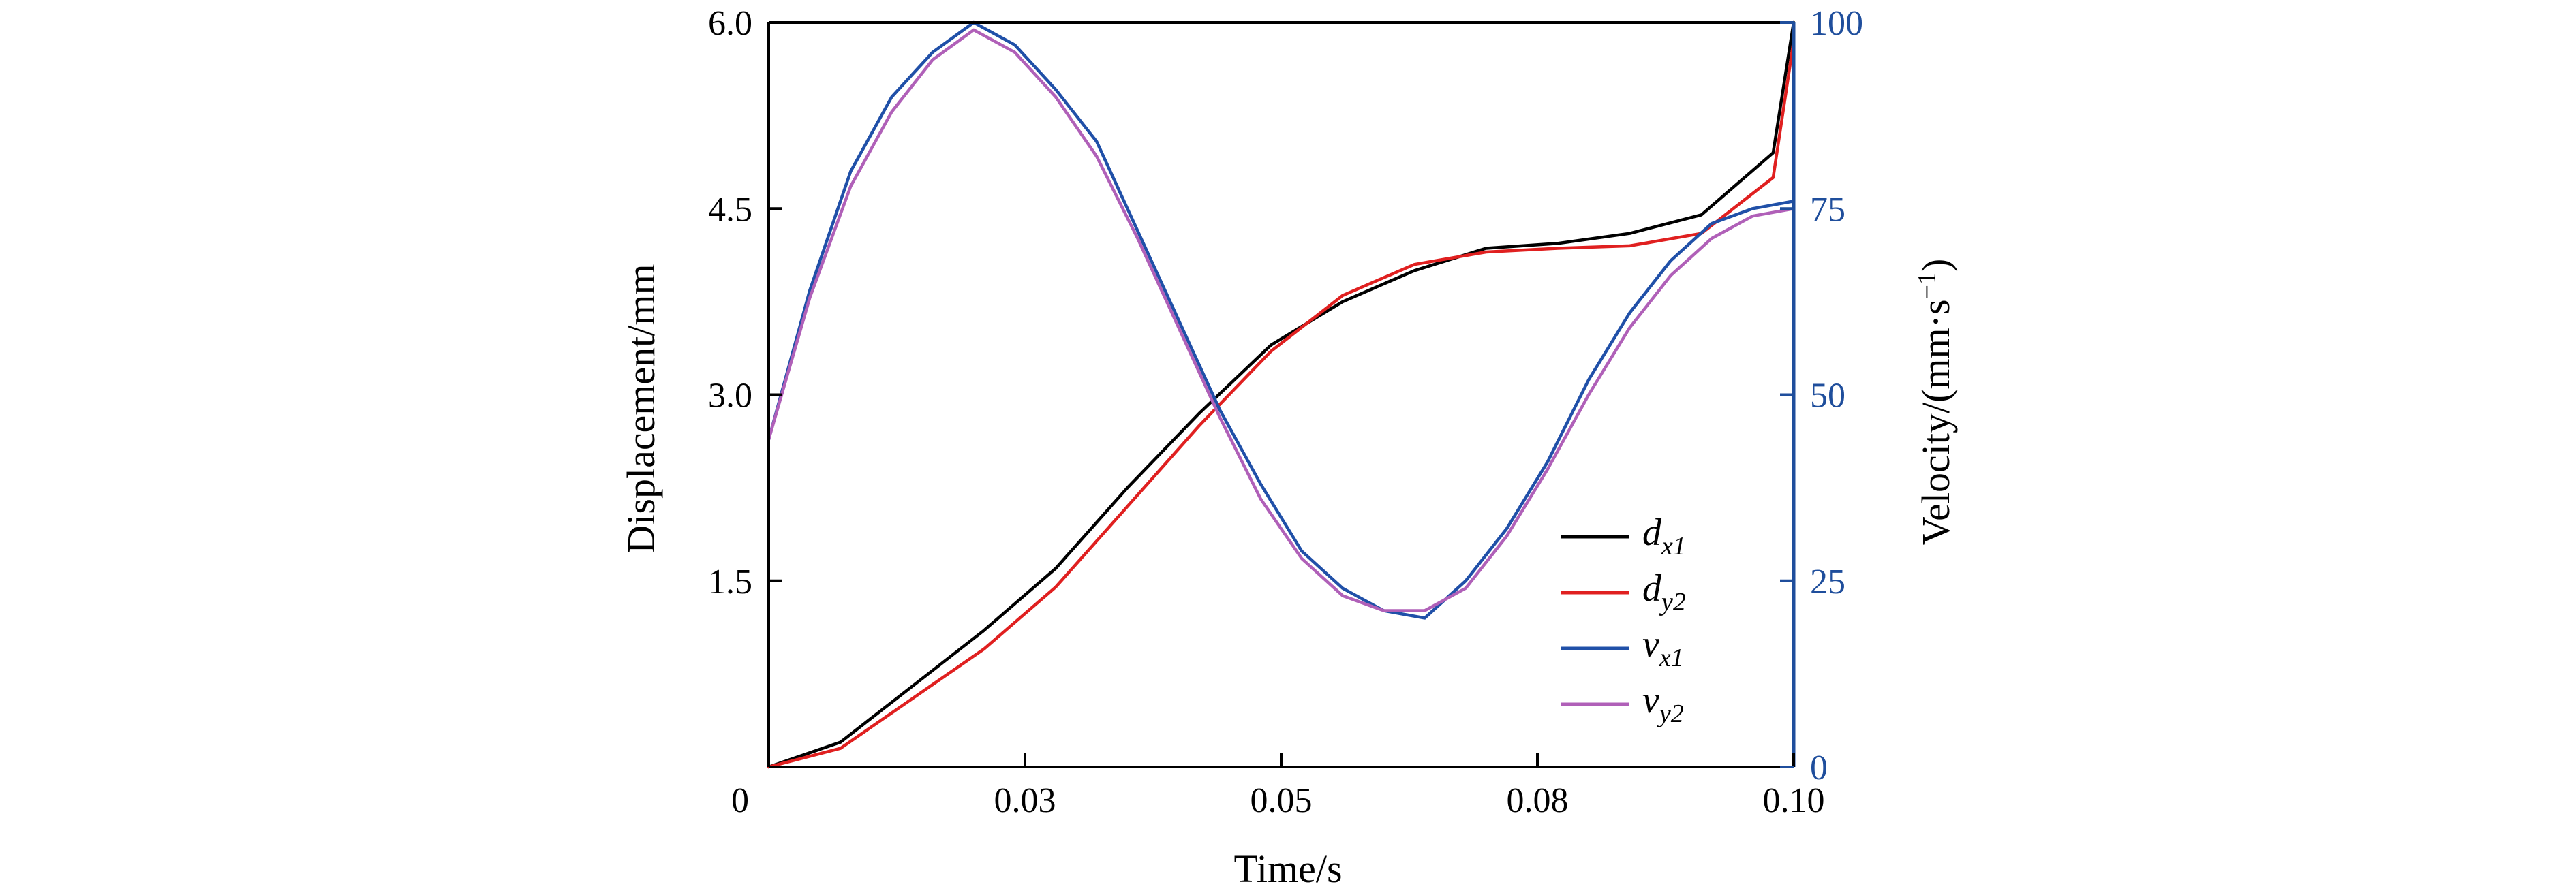 The width and height of the screenshot is (2576, 895). Describe the element at coordinates (730, 23) in the screenshot. I see `y-tick-label-left: 6.0` at that location.